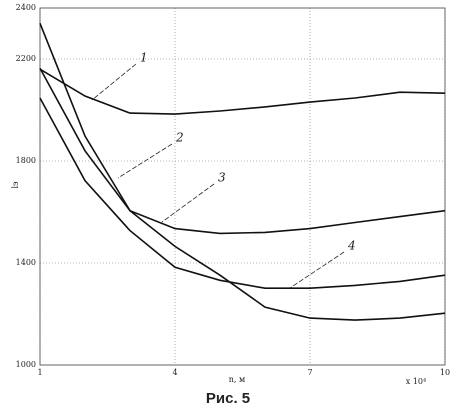  What do you see at coordinates (26, 364) in the screenshot?
I see `y-tick-label: 1000` at bounding box center [26, 364].